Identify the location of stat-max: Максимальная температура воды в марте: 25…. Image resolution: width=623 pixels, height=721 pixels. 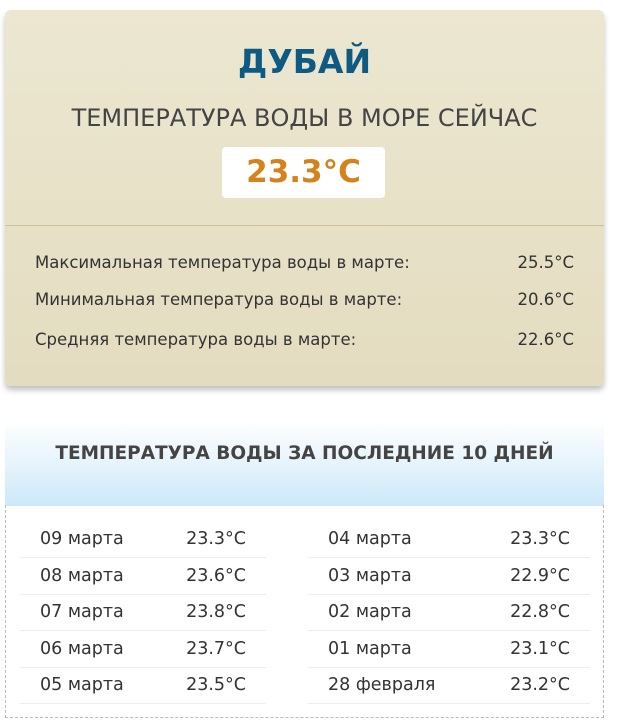
(304, 262).